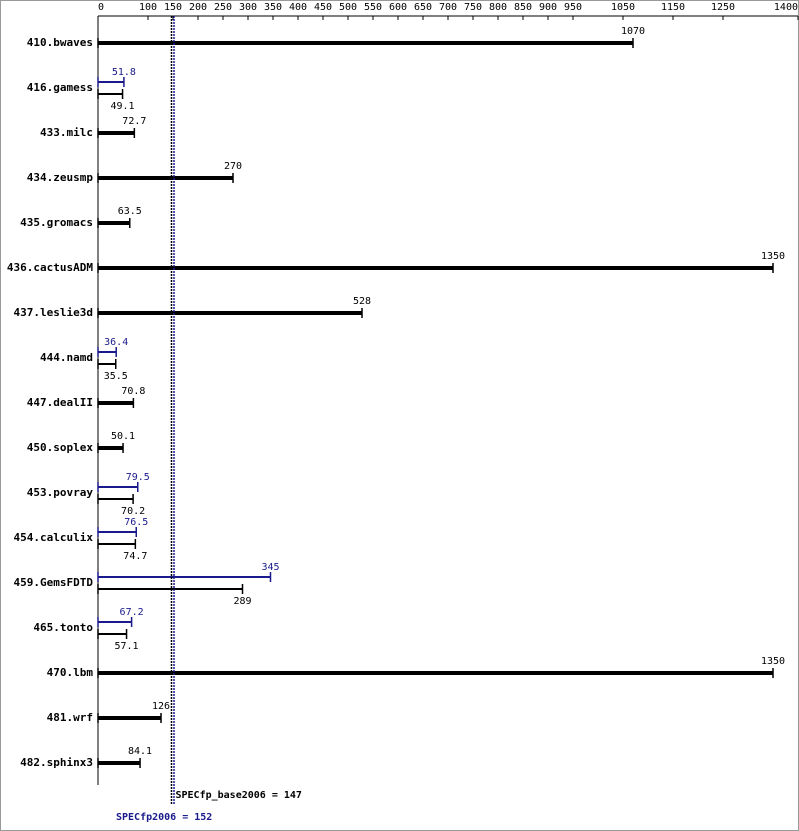 This screenshot has height=831, width=799. What do you see at coordinates (140, 751) in the screenshot?
I see `value-label: 84.1` at bounding box center [140, 751].